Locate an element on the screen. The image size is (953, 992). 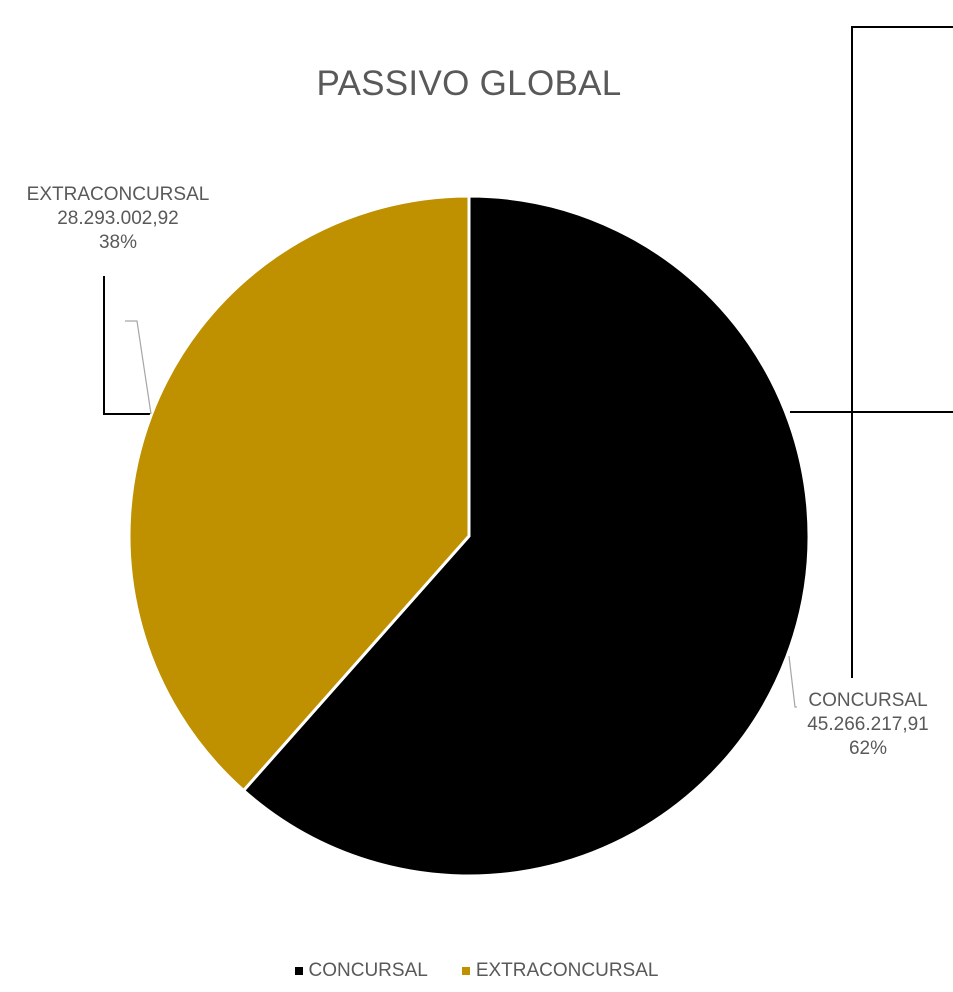
data-label-category: CONCURSAL is located at coordinates (868, 700).